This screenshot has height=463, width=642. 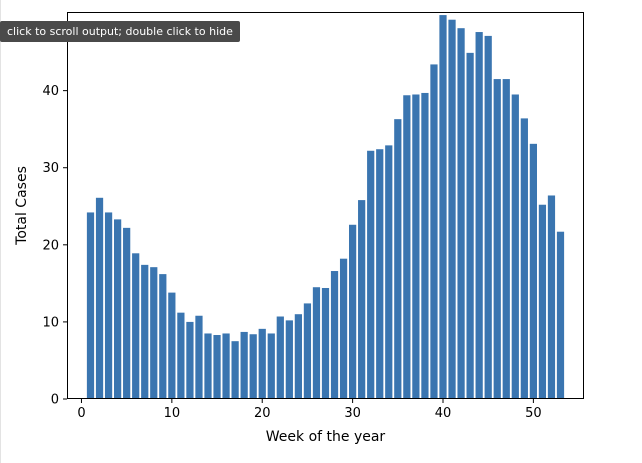 What do you see at coordinates (22, 206) in the screenshot?
I see `y-axis-label: Total Cases` at bounding box center [22, 206].